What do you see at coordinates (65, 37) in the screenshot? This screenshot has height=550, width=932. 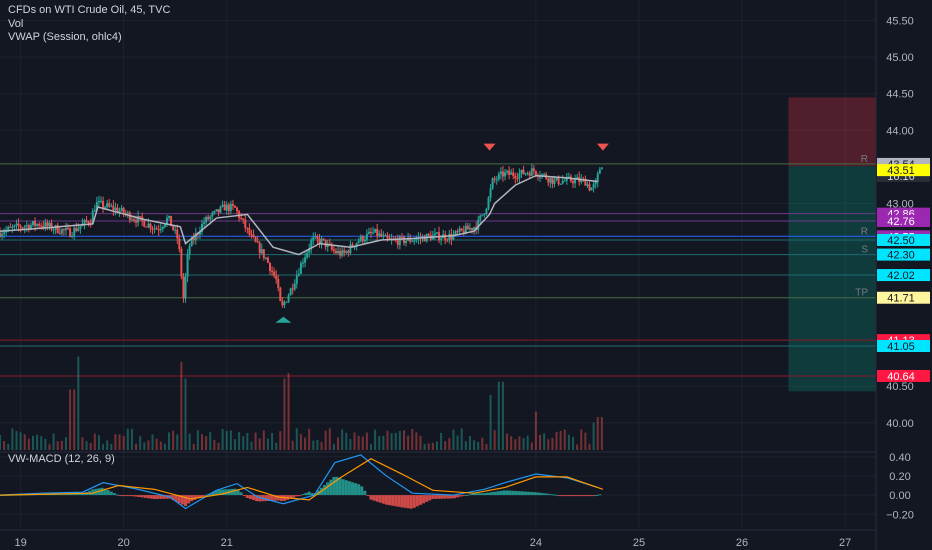 I see `vwap-legend: VWAP (Session, ohlc4)` at bounding box center [65, 37].